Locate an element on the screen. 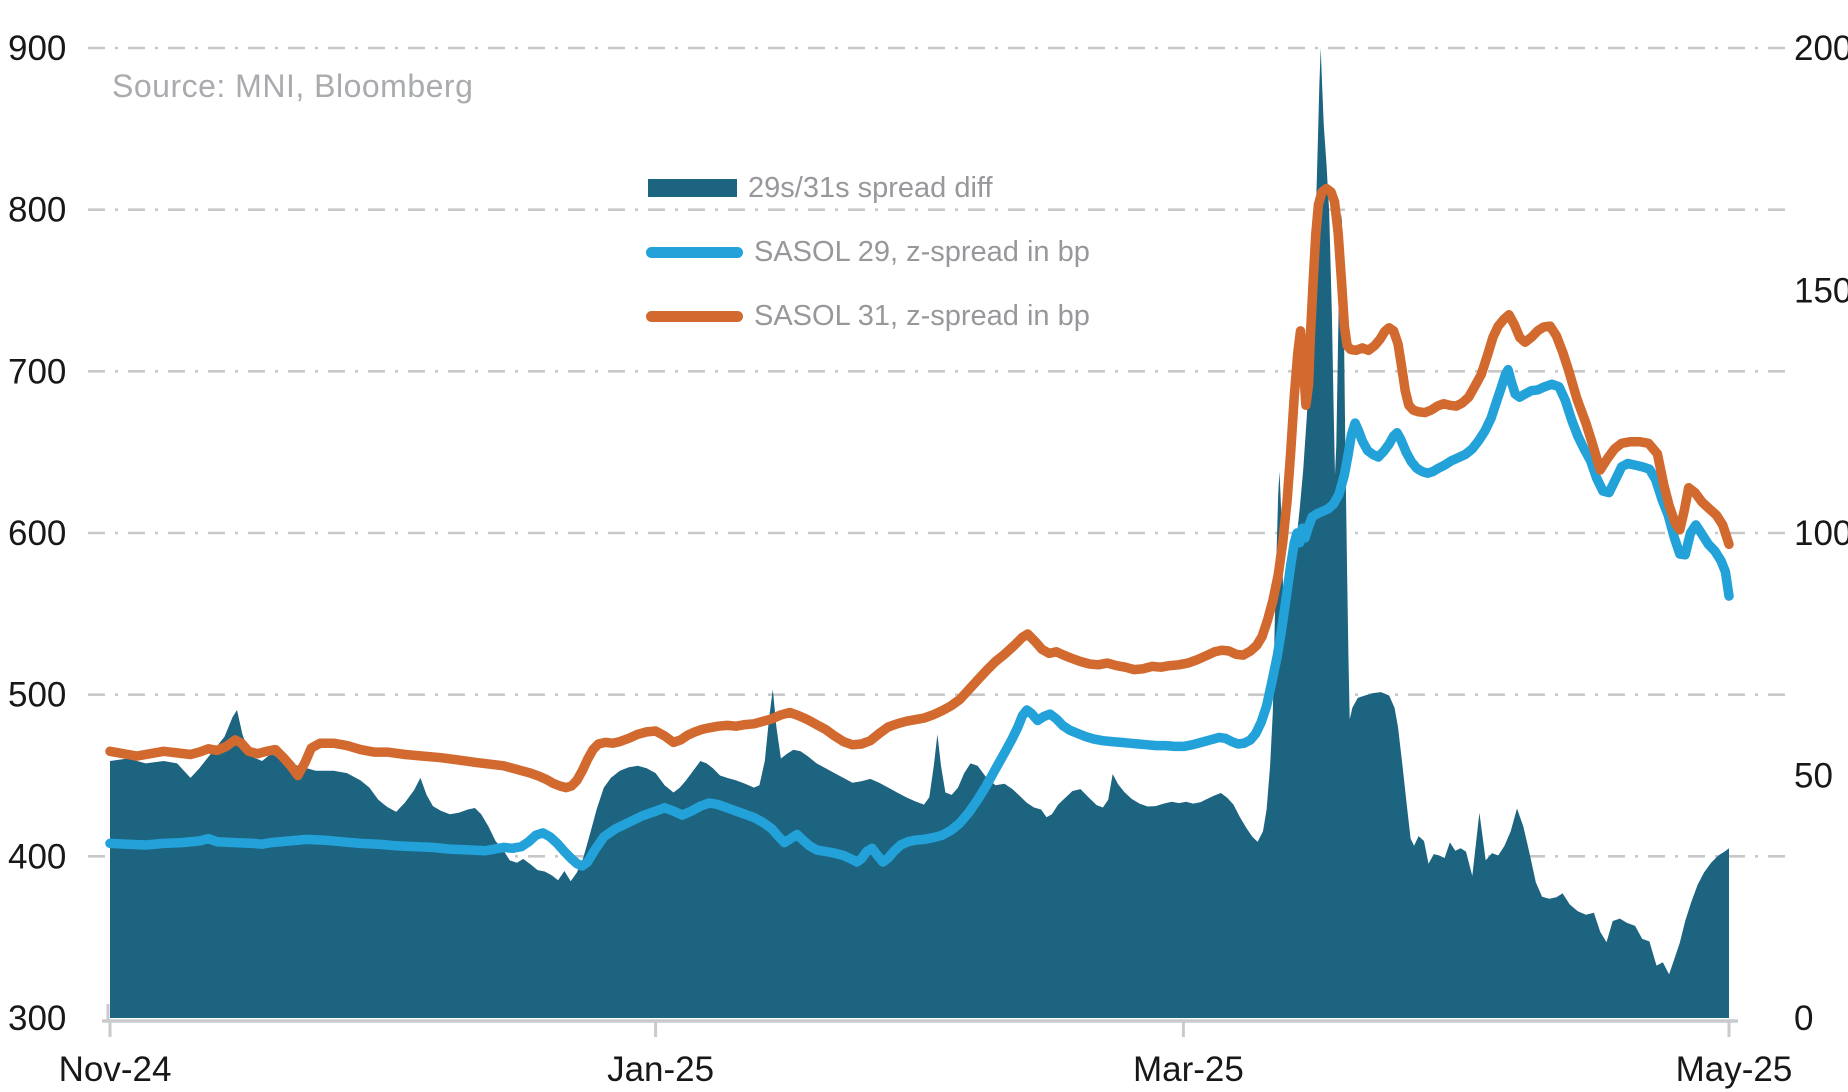 The width and height of the screenshot is (1848, 1092). left-axis-labels: 900 800 700 600 500 400 300 is located at coordinates (37, 533).